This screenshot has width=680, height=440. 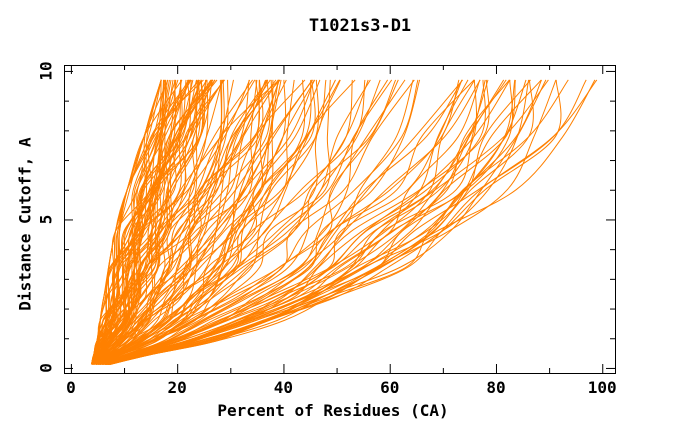 What do you see at coordinates (177, 387) in the screenshot?
I see `x-tick-label: 20` at bounding box center [177, 387].